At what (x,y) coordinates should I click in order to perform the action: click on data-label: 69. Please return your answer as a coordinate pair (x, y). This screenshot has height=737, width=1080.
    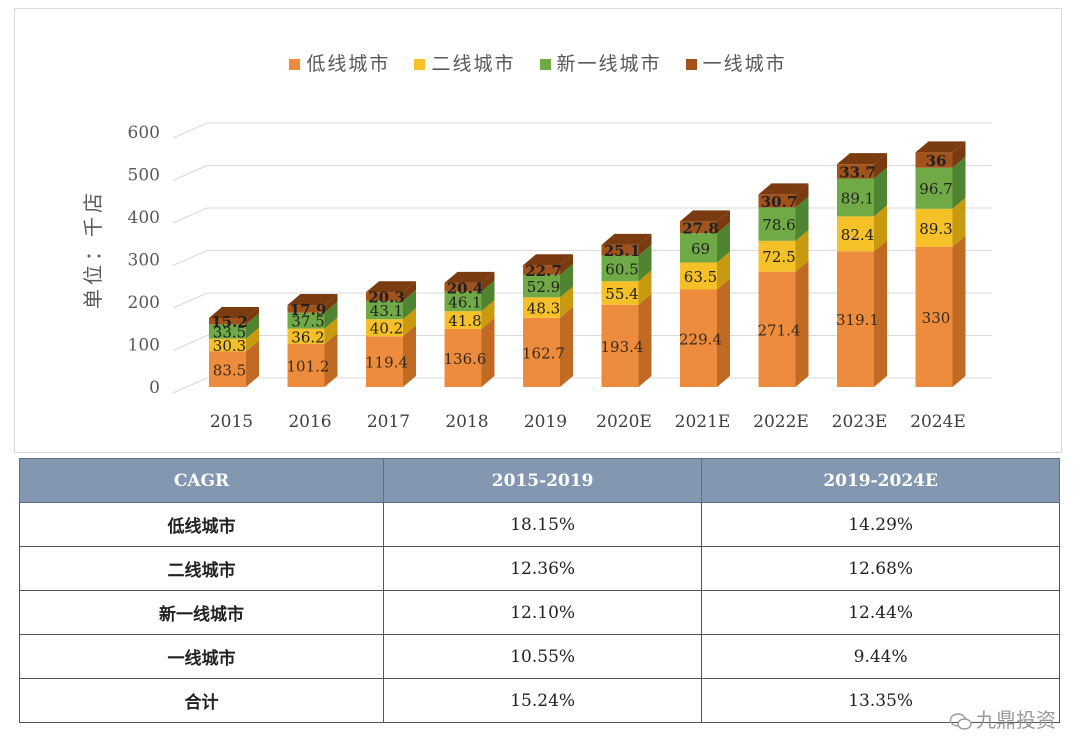
    Looking at the image, I should click on (700, 249).